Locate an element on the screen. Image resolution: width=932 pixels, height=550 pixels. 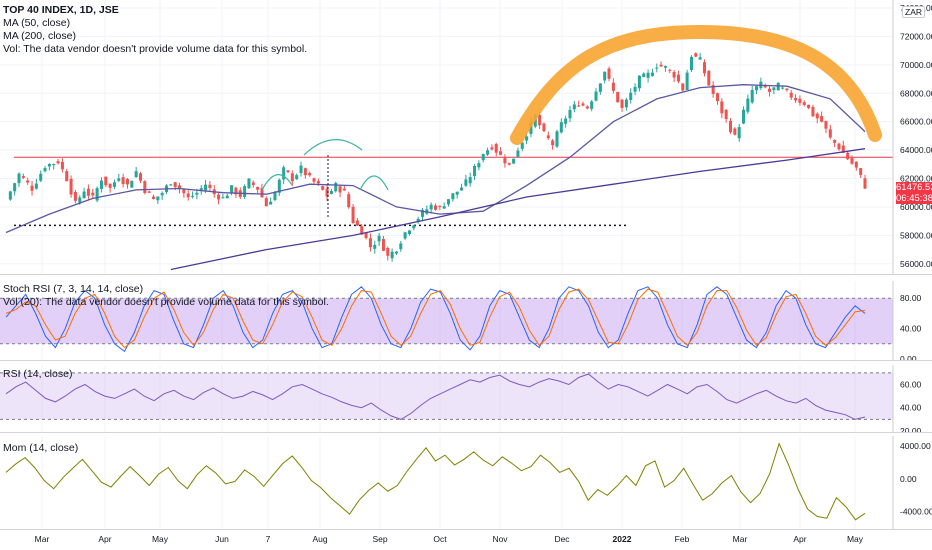
pattern-arc is located at coordinates (277, 182).